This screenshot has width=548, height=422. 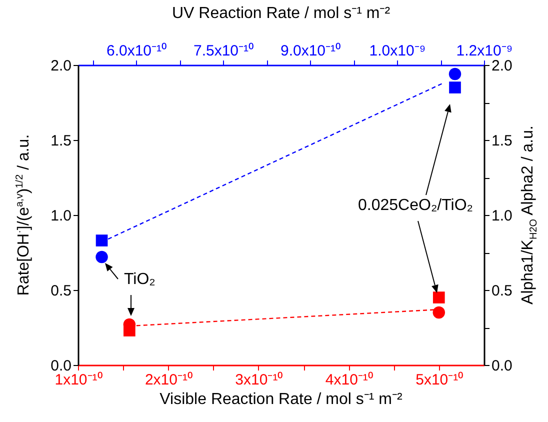 What do you see at coordinates (502, 141) in the screenshot?
I see `y2-tick-label: 1.5` at bounding box center [502, 141].